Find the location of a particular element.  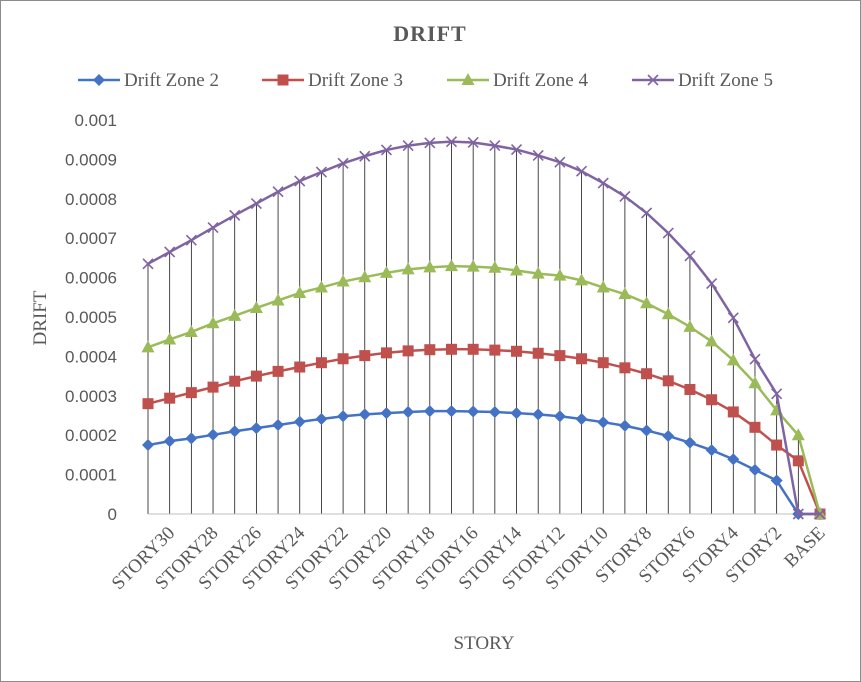

y-tick-label: 0 is located at coordinates (112, 514).